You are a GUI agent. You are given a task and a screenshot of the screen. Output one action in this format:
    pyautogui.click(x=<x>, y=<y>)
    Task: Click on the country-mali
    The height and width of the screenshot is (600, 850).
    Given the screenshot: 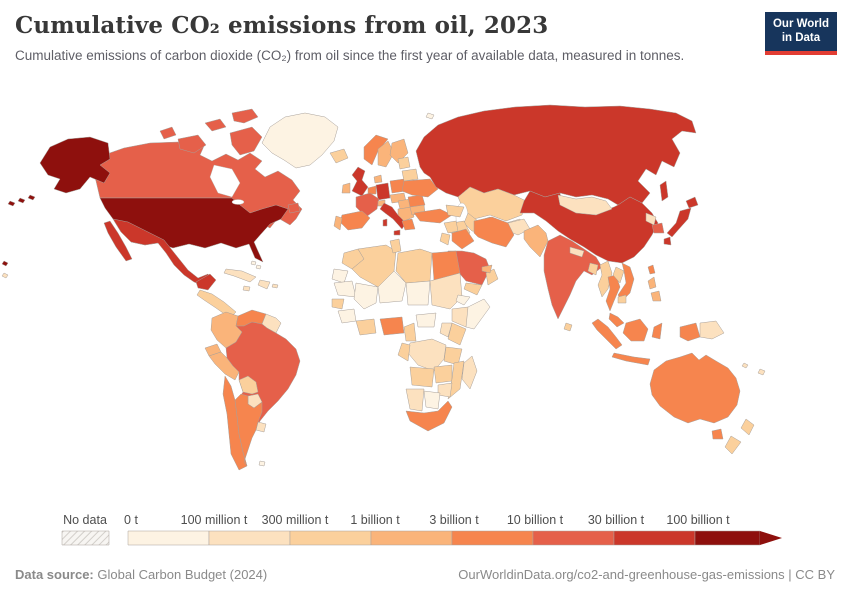 What is the action you would take?
    pyautogui.click(x=366, y=296)
    